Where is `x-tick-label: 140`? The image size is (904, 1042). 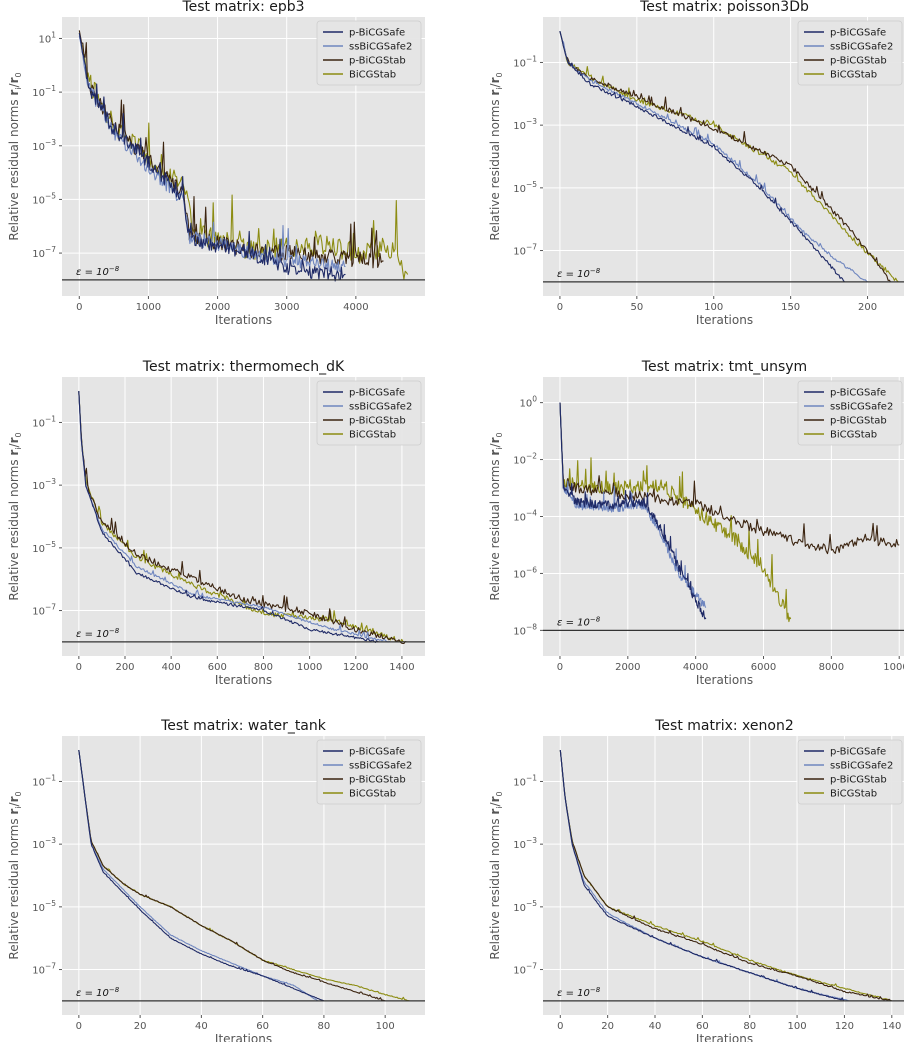 x-tick-label: 140 is located at coordinates (891, 1026).